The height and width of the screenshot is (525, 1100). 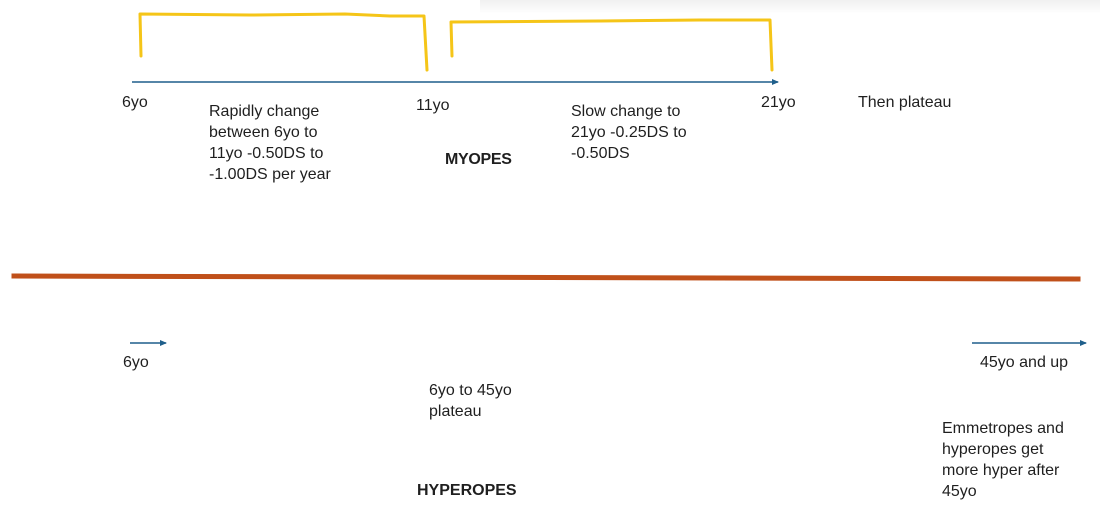 I want to click on myopes-age-6-label: 6yo, so click(x=135, y=102).